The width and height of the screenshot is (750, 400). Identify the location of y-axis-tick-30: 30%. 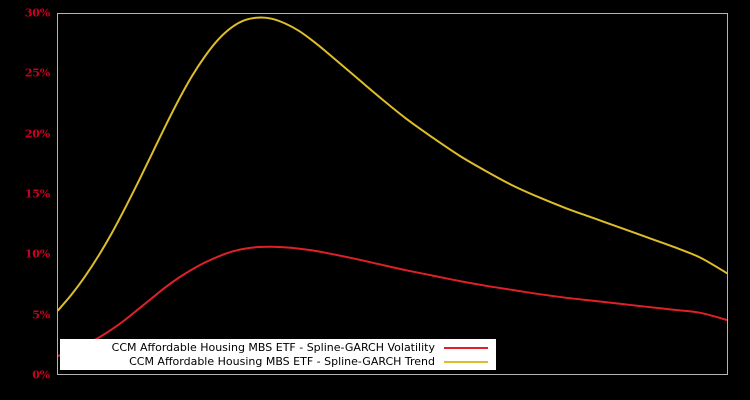
(37, 13).